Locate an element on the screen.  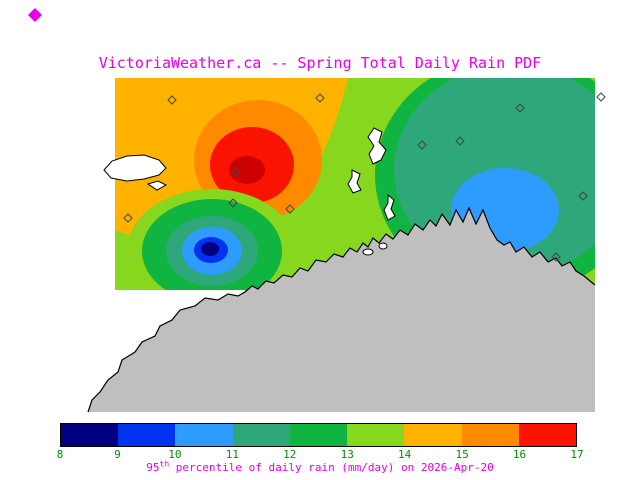
caption-superscript: th is located at coordinates (164, 464).